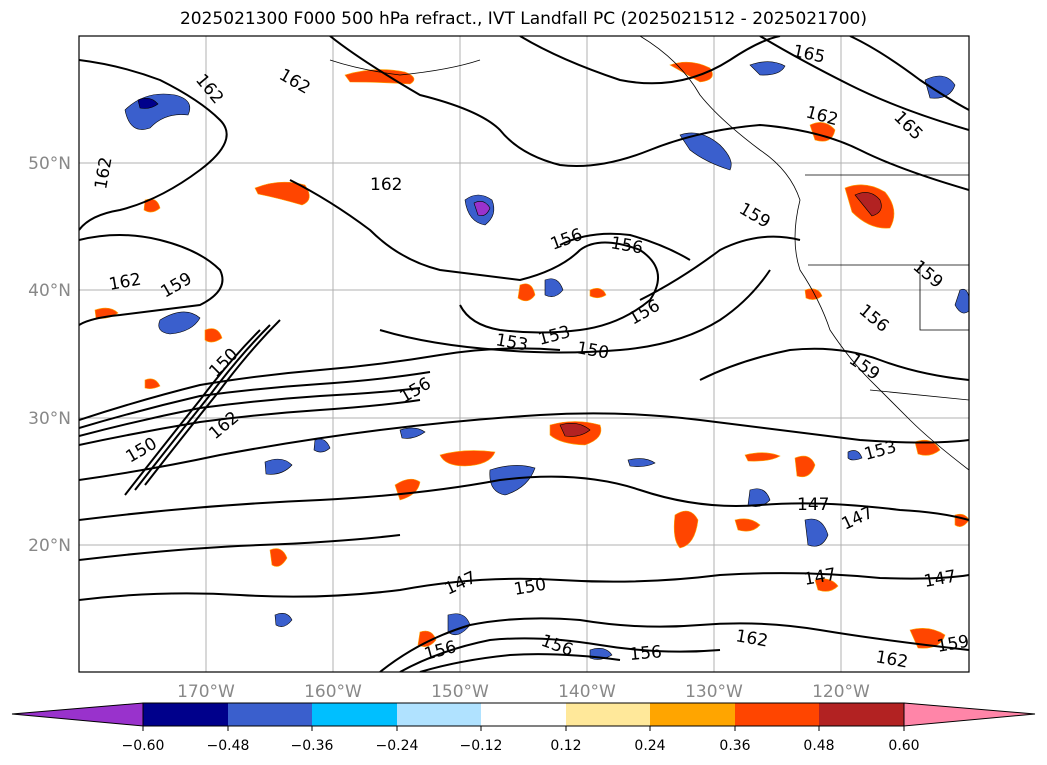 The image size is (1047, 765). I want to click on lon-label-170: 170°W, so click(206, 692).